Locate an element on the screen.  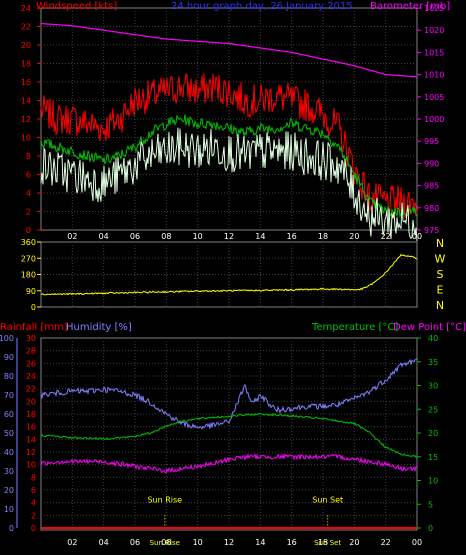
direction-tick: 0 is located at coordinates (33, 307).